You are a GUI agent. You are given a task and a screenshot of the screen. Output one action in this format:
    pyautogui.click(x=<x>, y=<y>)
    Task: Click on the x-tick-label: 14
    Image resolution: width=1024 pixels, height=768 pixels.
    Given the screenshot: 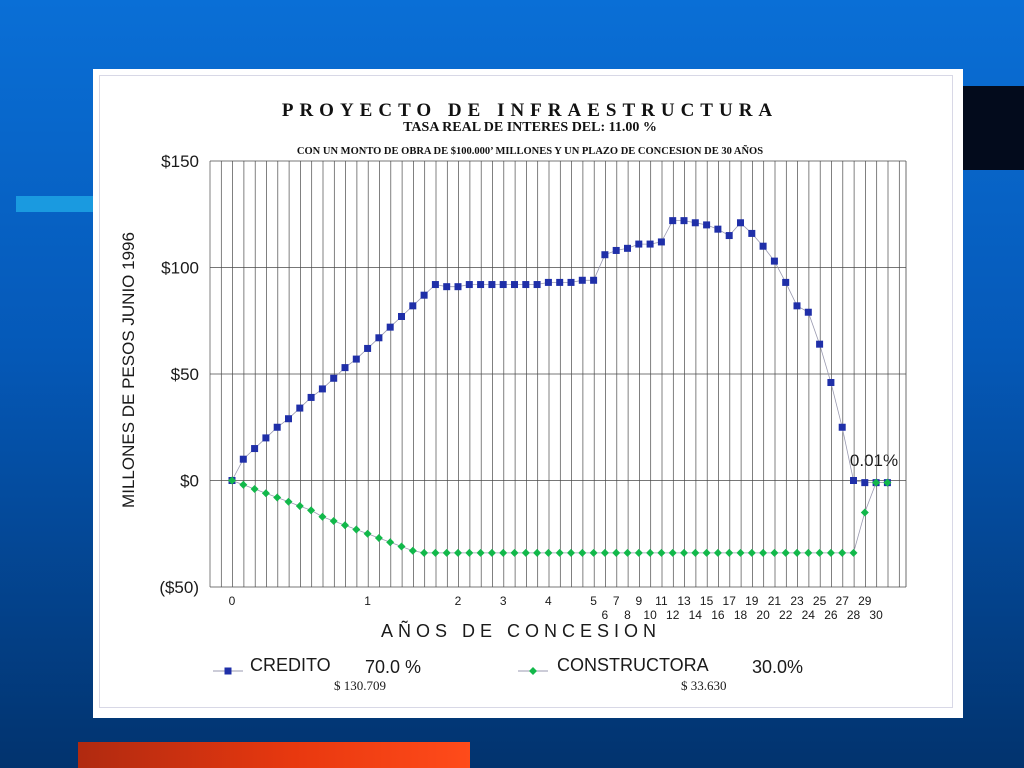 What is the action you would take?
    pyautogui.click(x=696, y=615)
    